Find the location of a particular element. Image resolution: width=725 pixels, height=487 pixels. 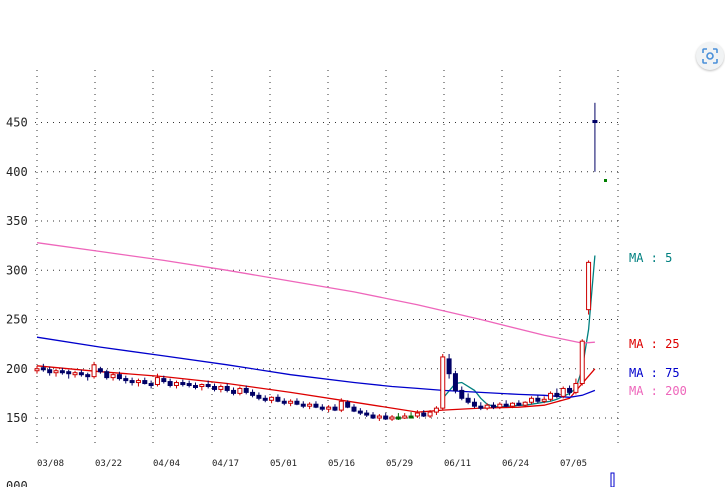

ma-label: MA : 25 is located at coordinates (654, 344).